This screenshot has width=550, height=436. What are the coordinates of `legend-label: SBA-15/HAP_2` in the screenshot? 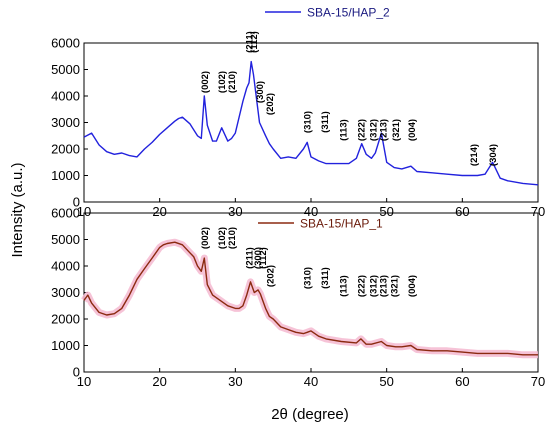 It's located at (348, 13).